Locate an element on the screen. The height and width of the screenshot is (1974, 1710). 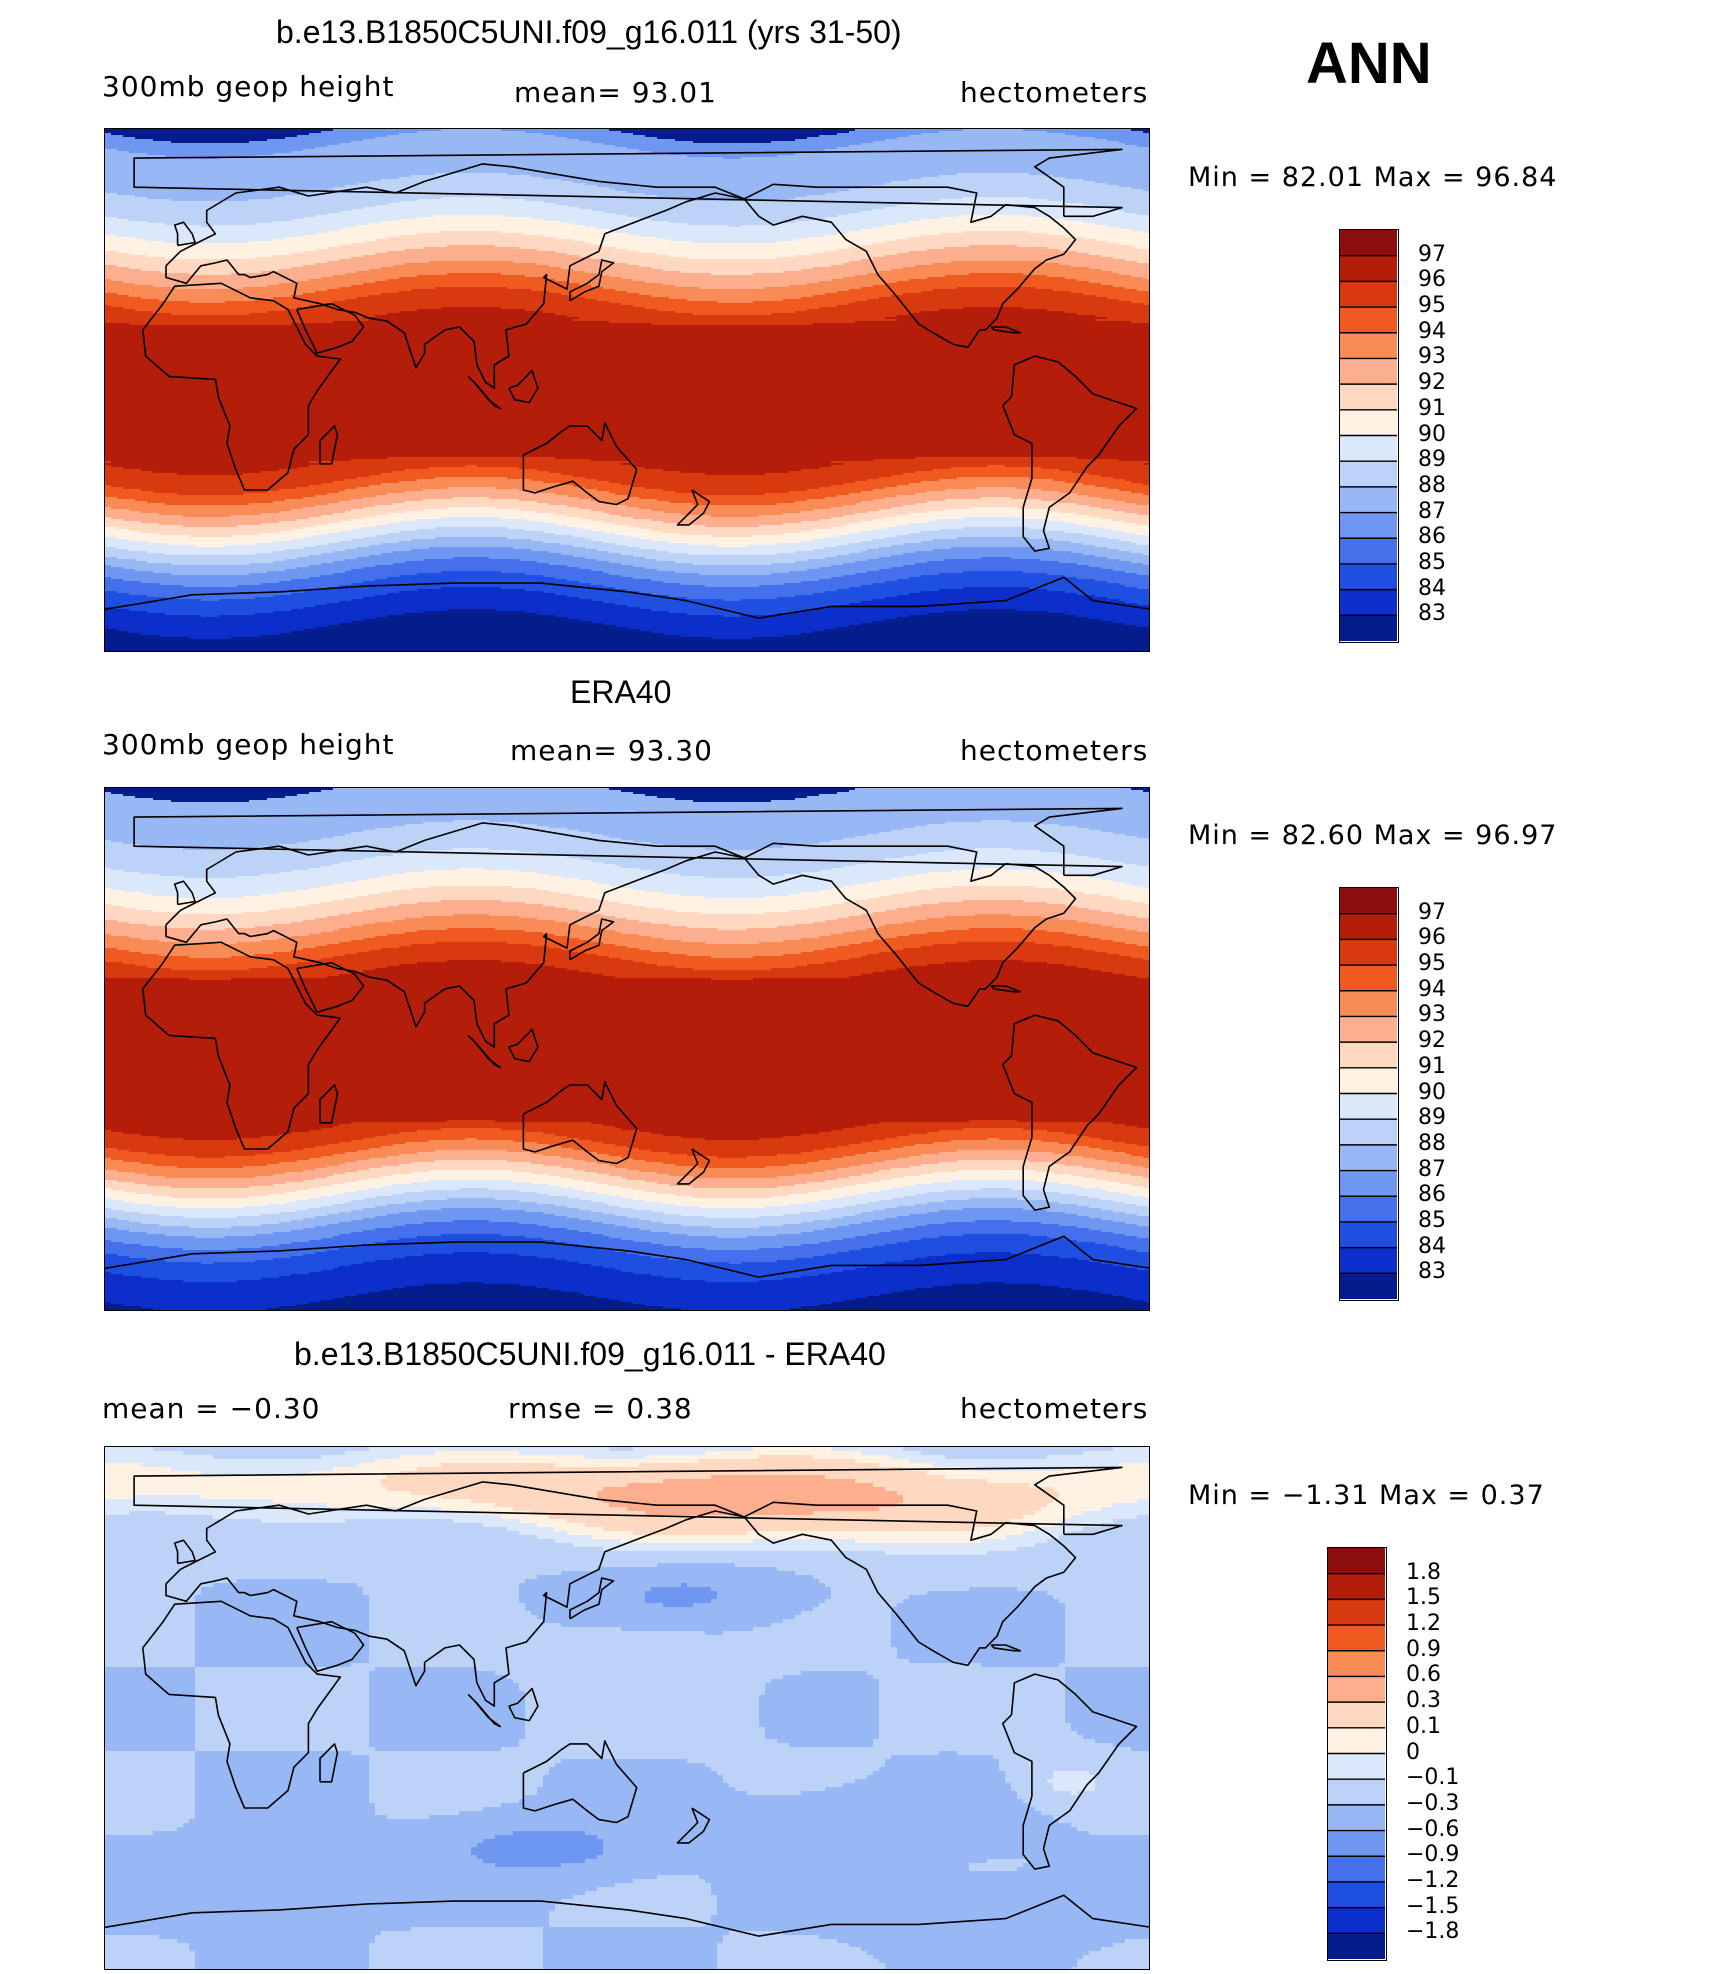
panel-1-units-label: hectometers is located at coordinates (1054, 92).